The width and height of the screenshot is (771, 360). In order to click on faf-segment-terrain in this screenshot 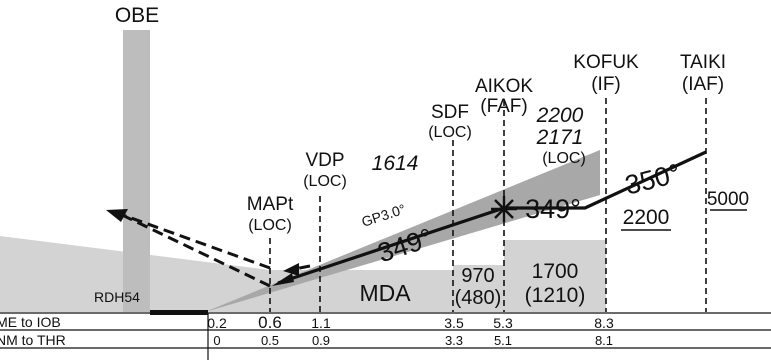, I will do `click(555, 276)`.